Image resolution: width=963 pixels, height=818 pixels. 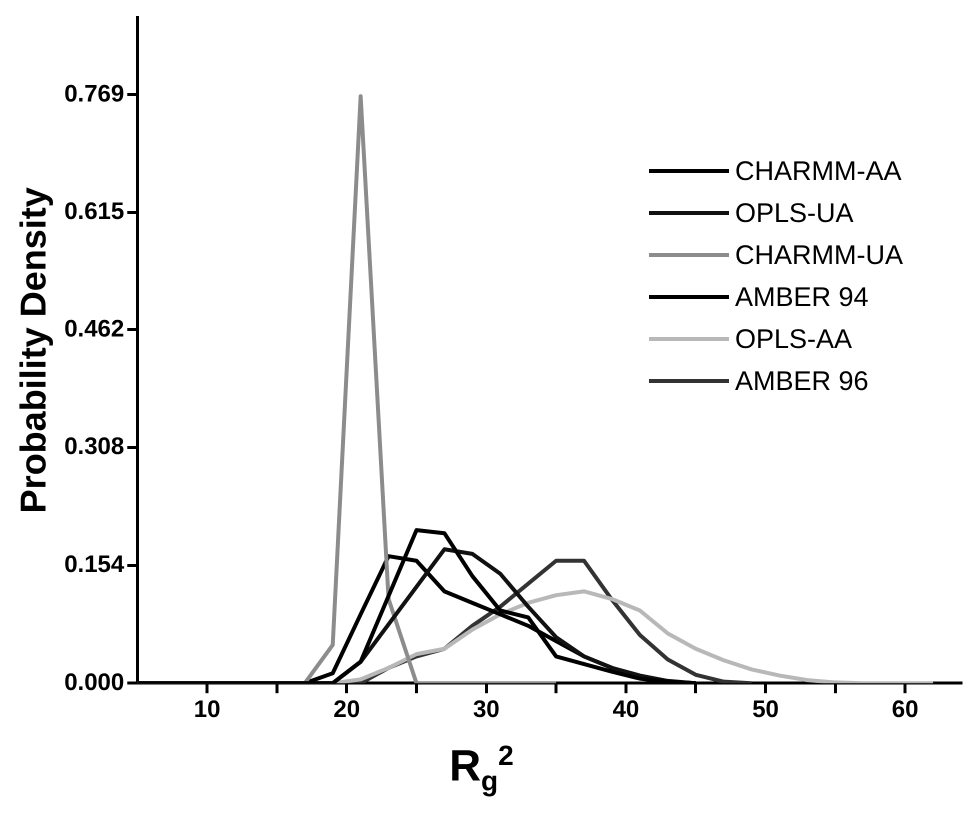 What do you see at coordinates (94, 564) in the screenshot?
I see `y-tick-label: 0.154` at bounding box center [94, 564].